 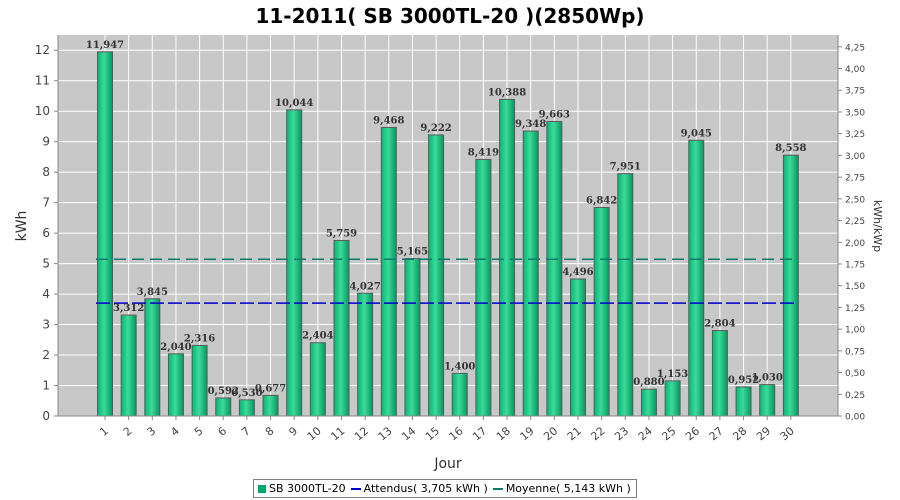 I want to click on y2-tick-label: 0,25, so click(x=855, y=396).